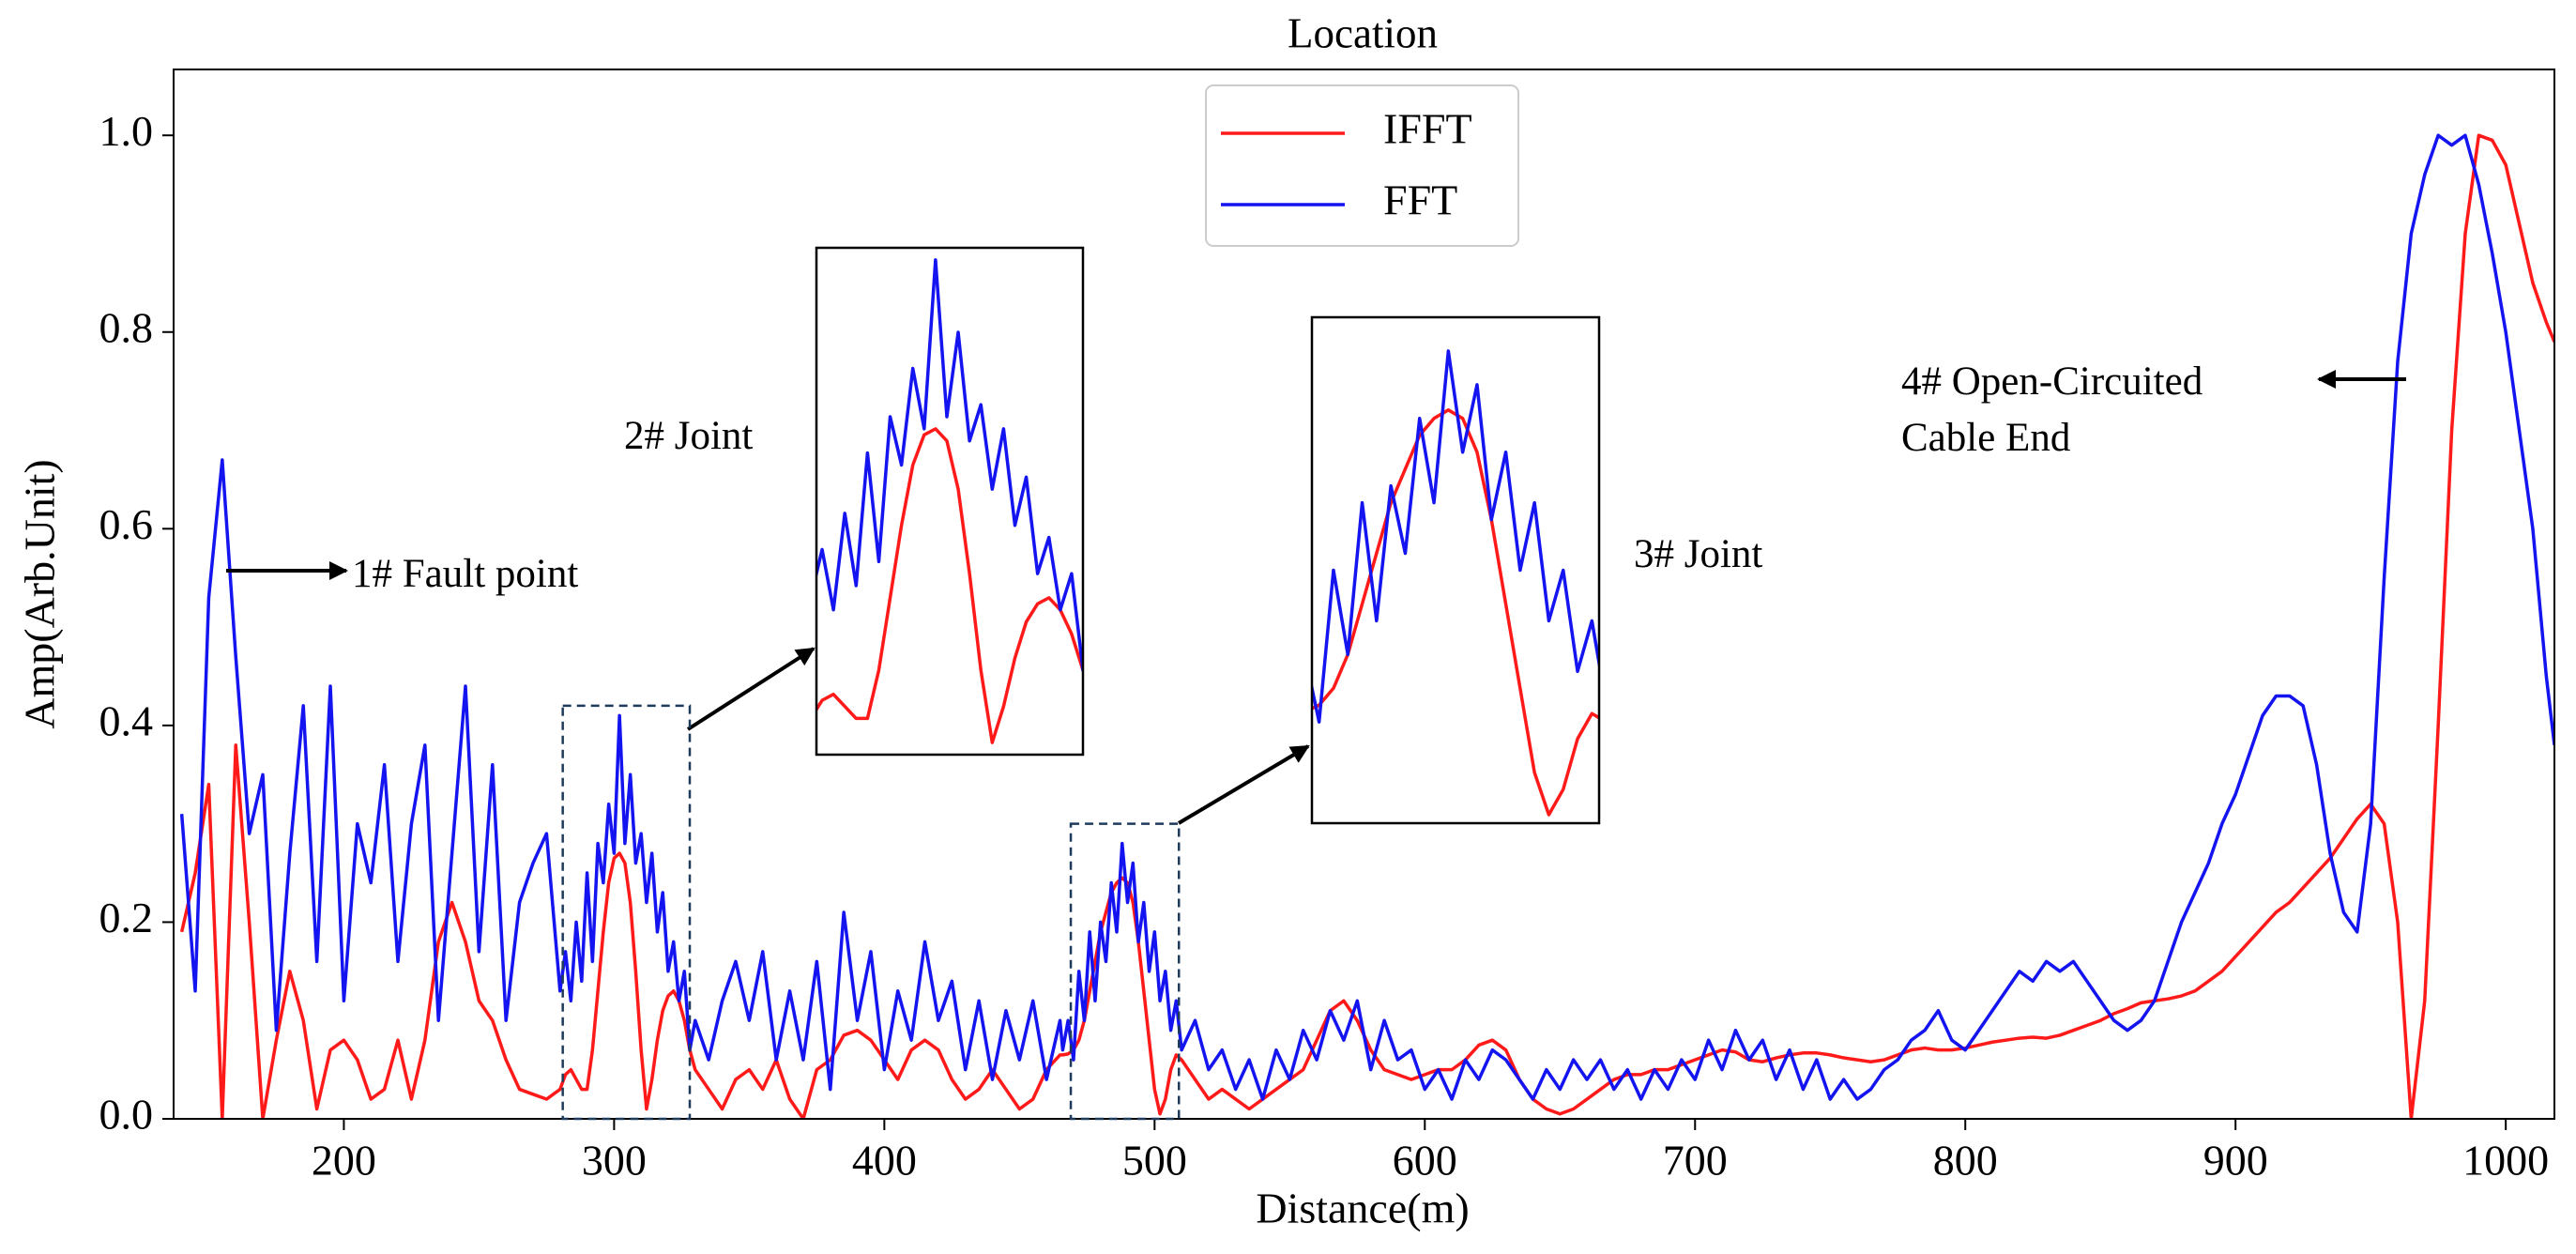 The height and width of the screenshot is (1254, 2576). What do you see at coordinates (465, 574) in the screenshot?
I see `annotation: 1# Fault point` at bounding box center [465, 574].